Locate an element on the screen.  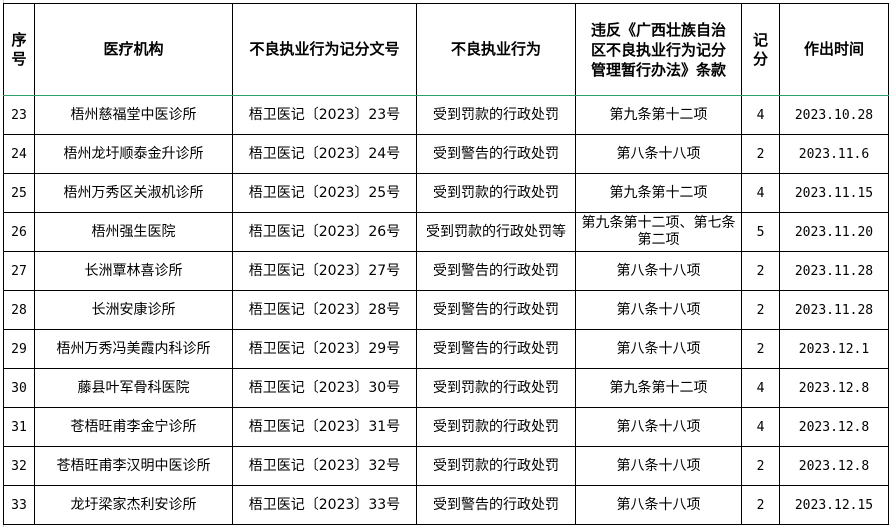
cell-seq: 31 is located at coordinates (19, 427).